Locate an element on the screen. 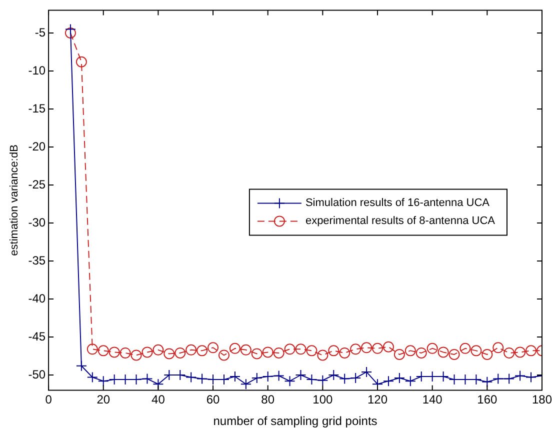 This screenshot has width=555, height=437. x-tick-label: 40 is located at coordinates (159, 399).